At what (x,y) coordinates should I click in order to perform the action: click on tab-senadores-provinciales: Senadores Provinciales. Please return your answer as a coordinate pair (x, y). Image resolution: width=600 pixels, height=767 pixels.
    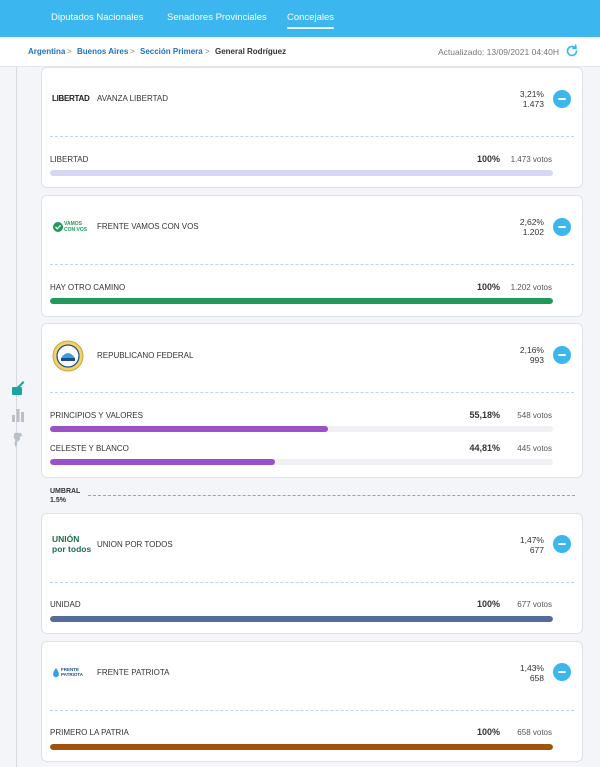
    Looking at the image, I should click on (217, 17).